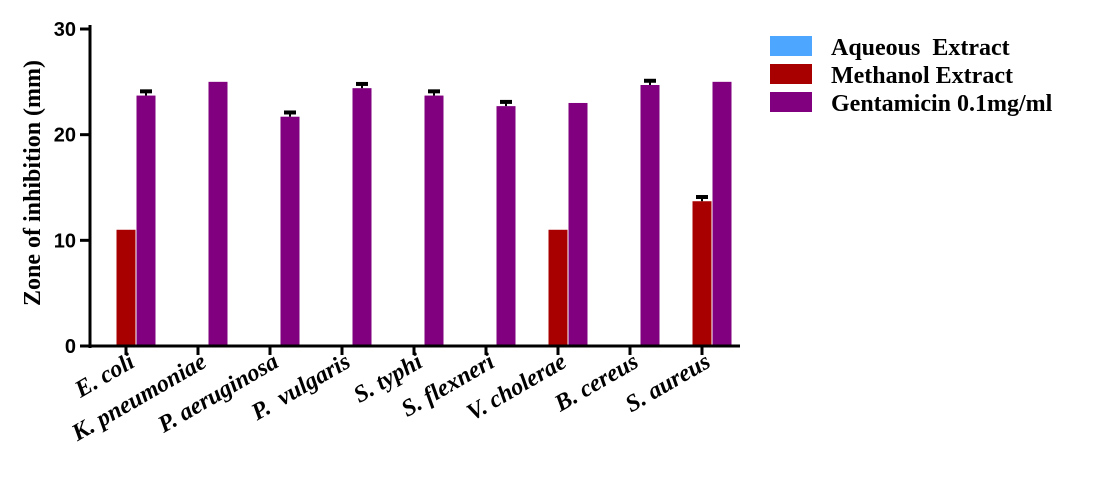  What do you see at coordinates (33, 183) in the screenshot?
I see `y-axis-label: Zone of inhibition (mm)` at bounding box center [33, 183].